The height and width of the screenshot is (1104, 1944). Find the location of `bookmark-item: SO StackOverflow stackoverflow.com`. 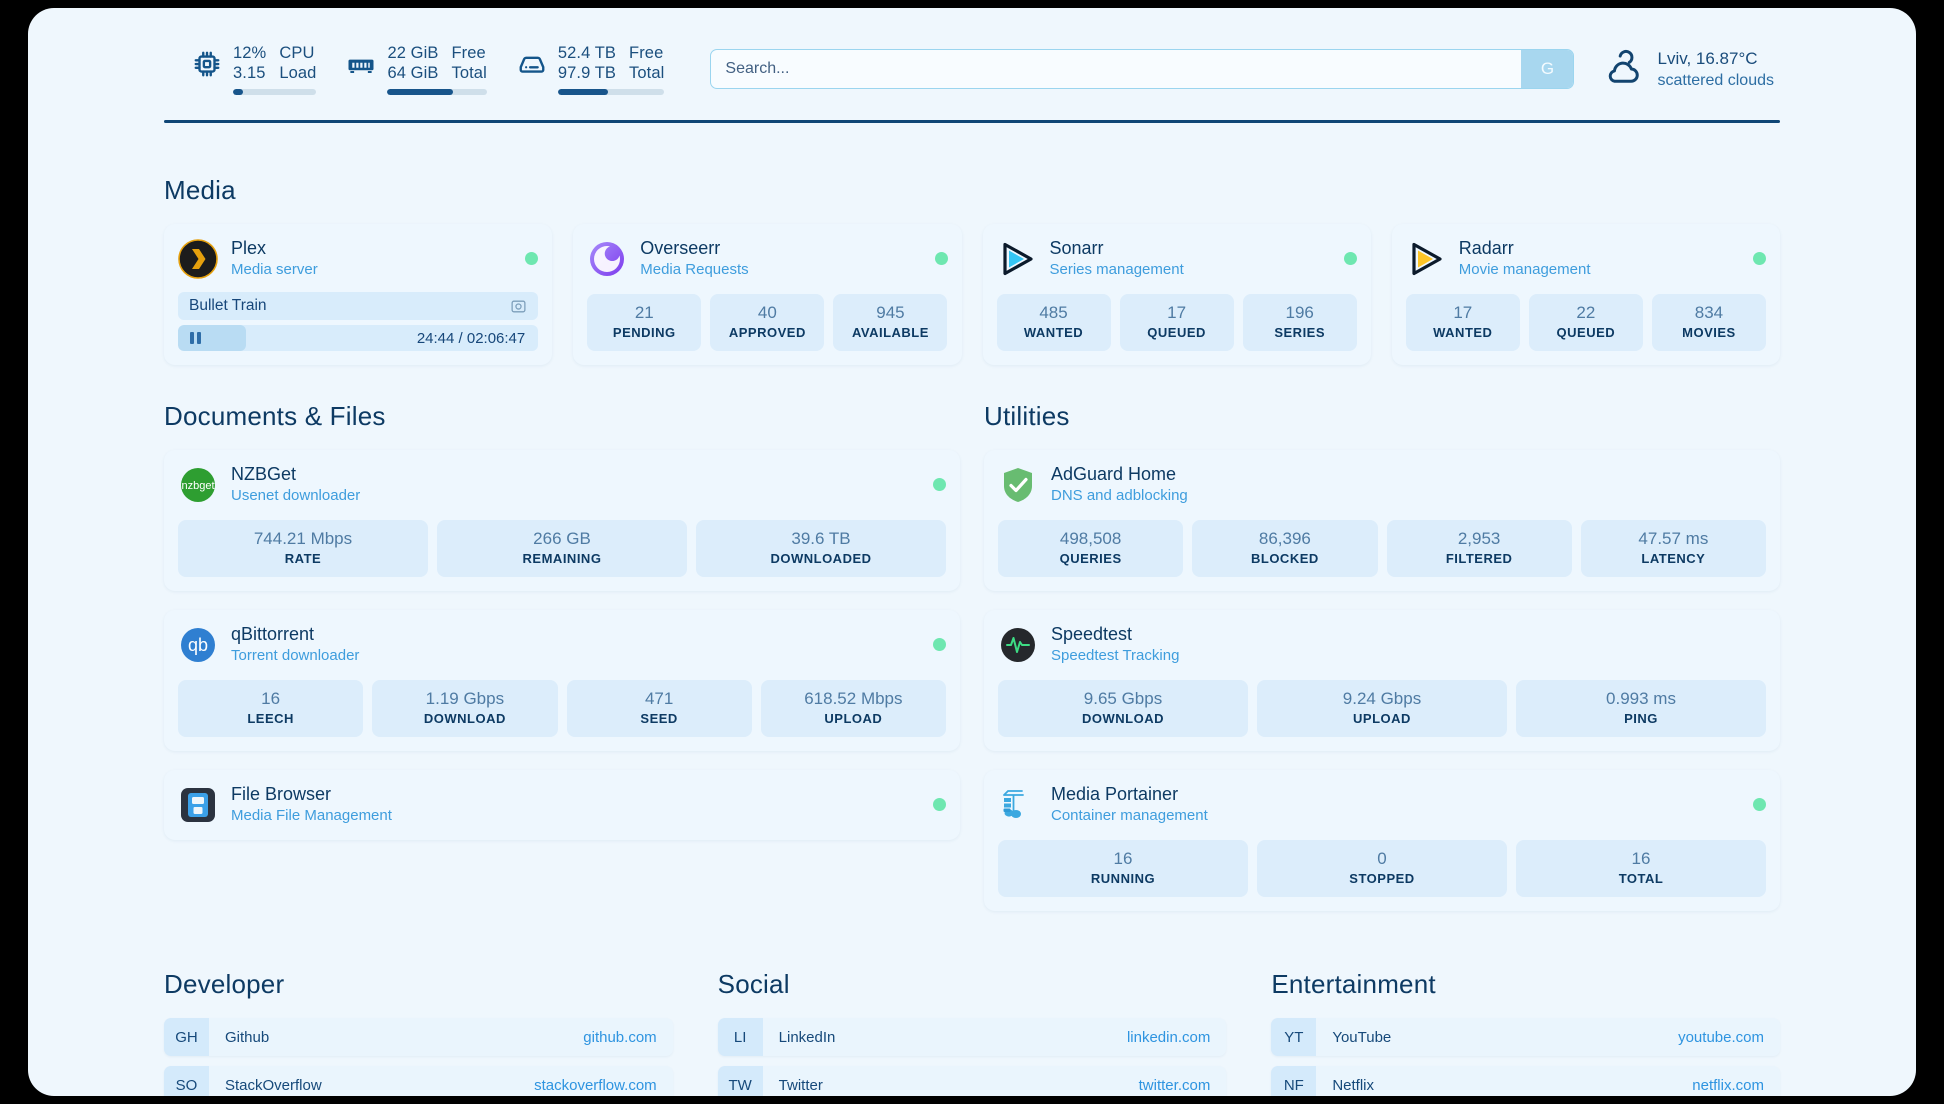

bookmark-item: SO StackOverflow stackoverflow.com is located at coordinates (418, 1081).